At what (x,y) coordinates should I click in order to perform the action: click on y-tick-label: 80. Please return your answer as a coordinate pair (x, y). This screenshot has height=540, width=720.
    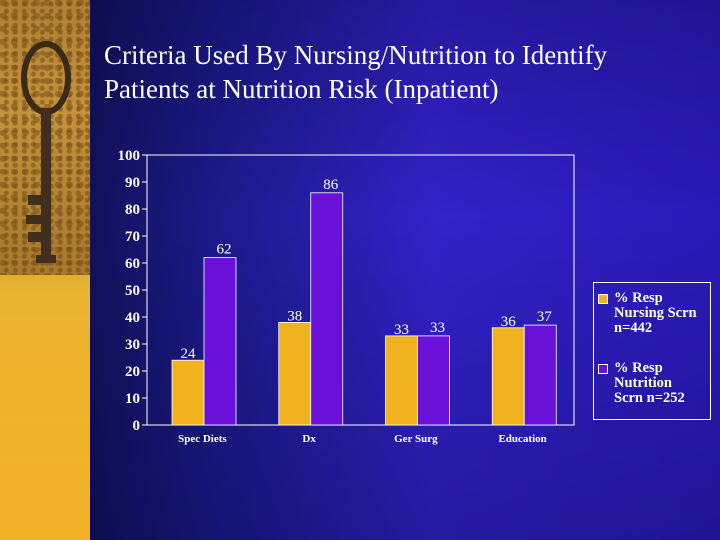
    Looking at the image, I should click on (132, 210).